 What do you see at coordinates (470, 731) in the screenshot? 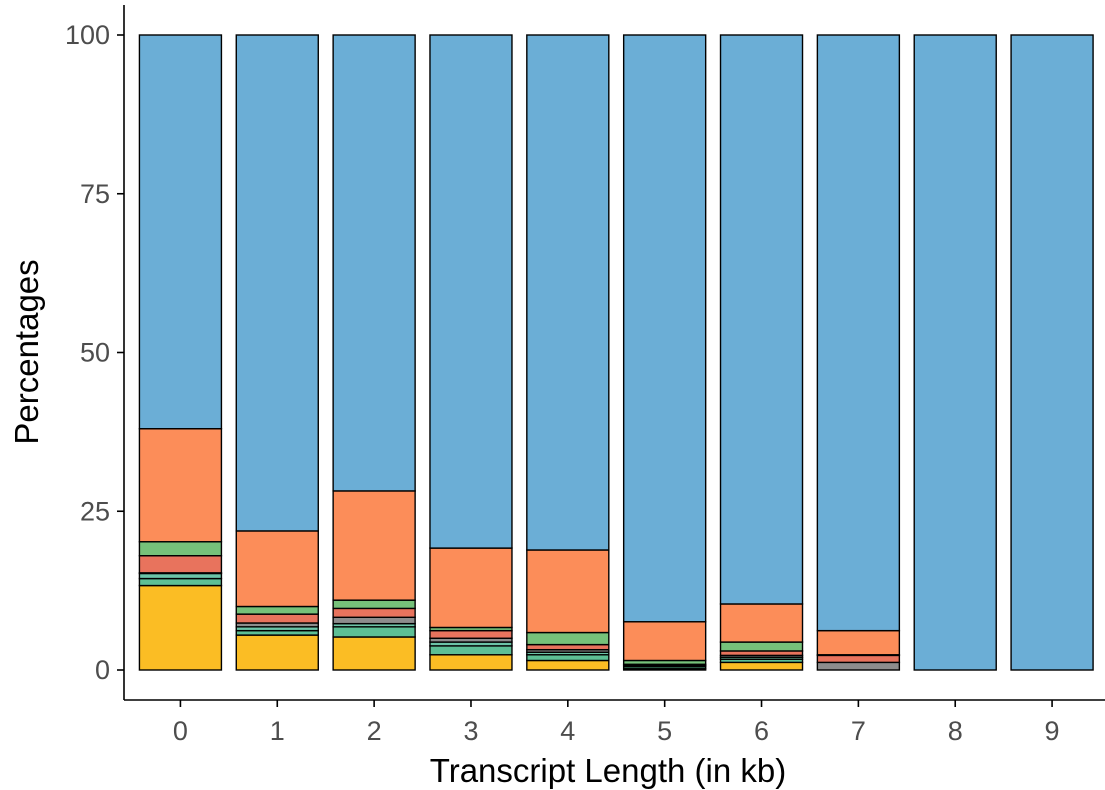
I see `x-tick-label-3: 3` at bounding box center [470, 731].